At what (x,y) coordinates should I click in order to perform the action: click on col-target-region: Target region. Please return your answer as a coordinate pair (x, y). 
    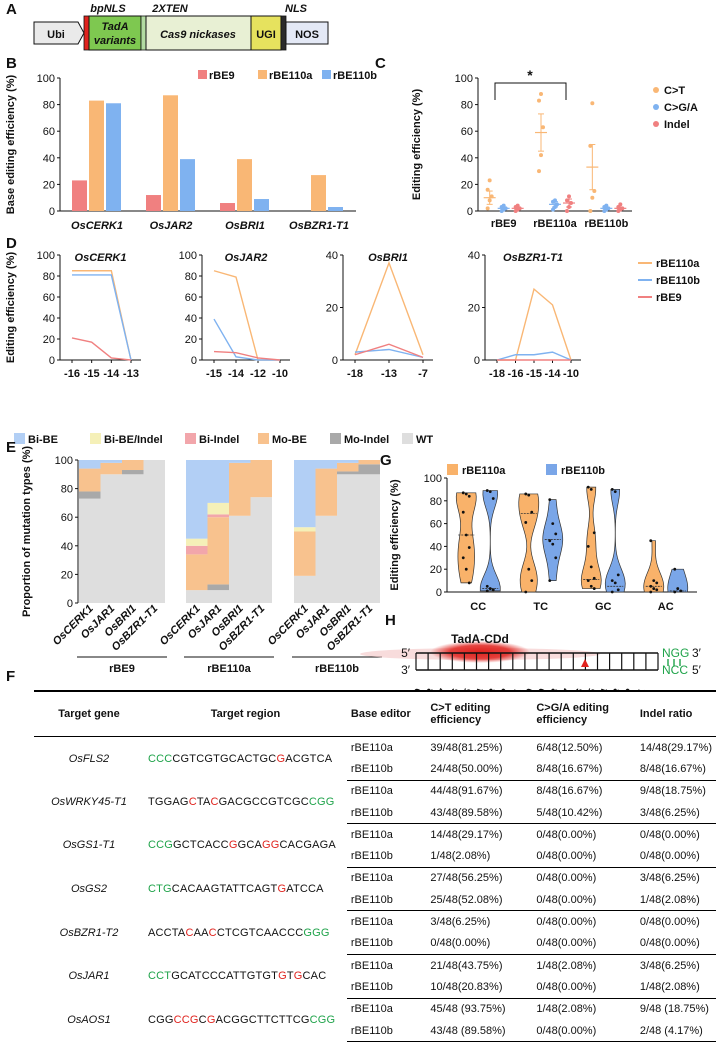
    Looking at the image, I should click on (245, 713).